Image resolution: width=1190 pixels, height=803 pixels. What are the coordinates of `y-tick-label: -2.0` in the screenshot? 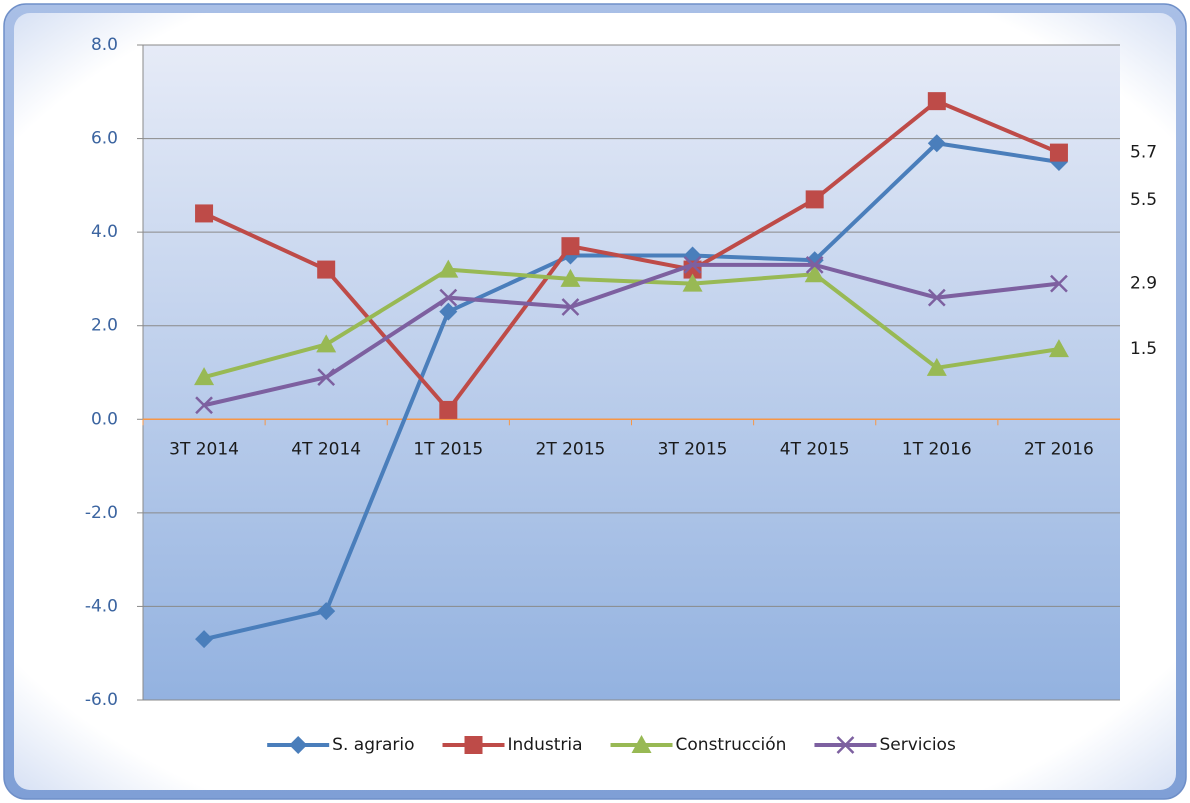 It's located at (101, 513).